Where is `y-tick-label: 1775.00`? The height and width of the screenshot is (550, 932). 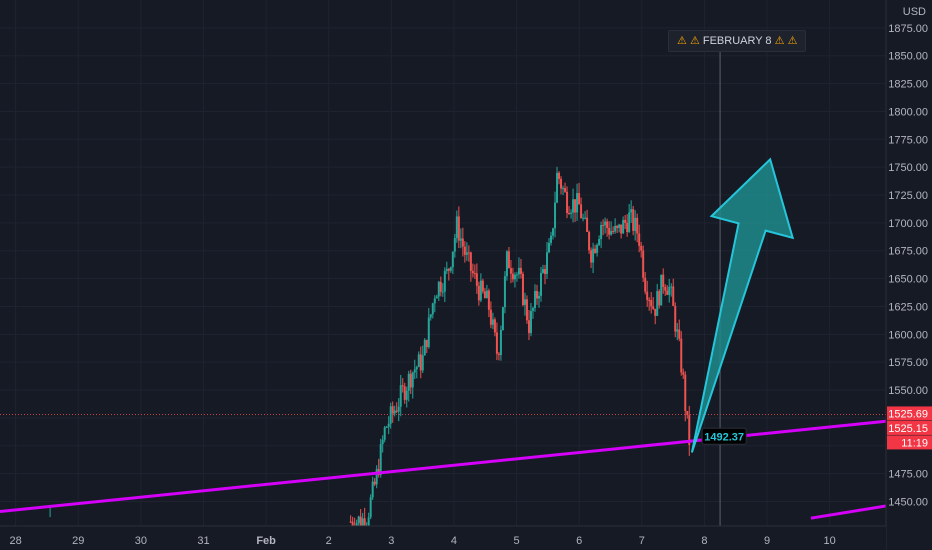
y-tick-label: 1775.00 is located at coordinates (908, 140).